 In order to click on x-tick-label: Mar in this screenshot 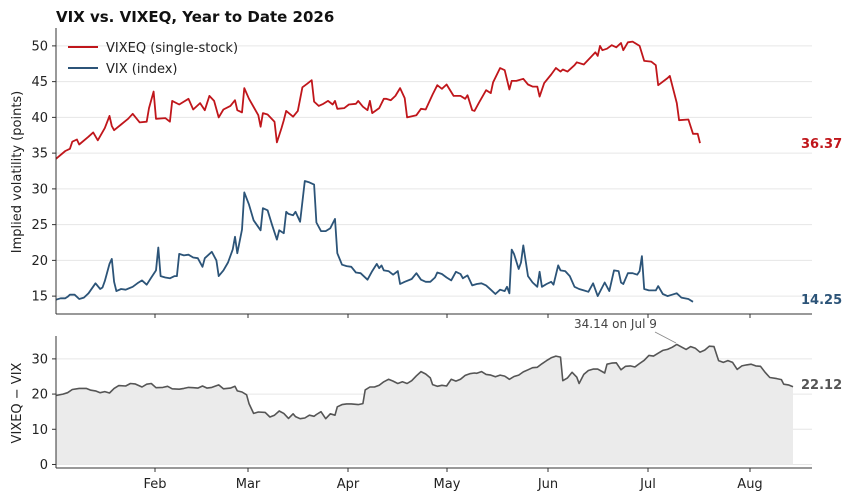, I will do `click(248, 484)`.